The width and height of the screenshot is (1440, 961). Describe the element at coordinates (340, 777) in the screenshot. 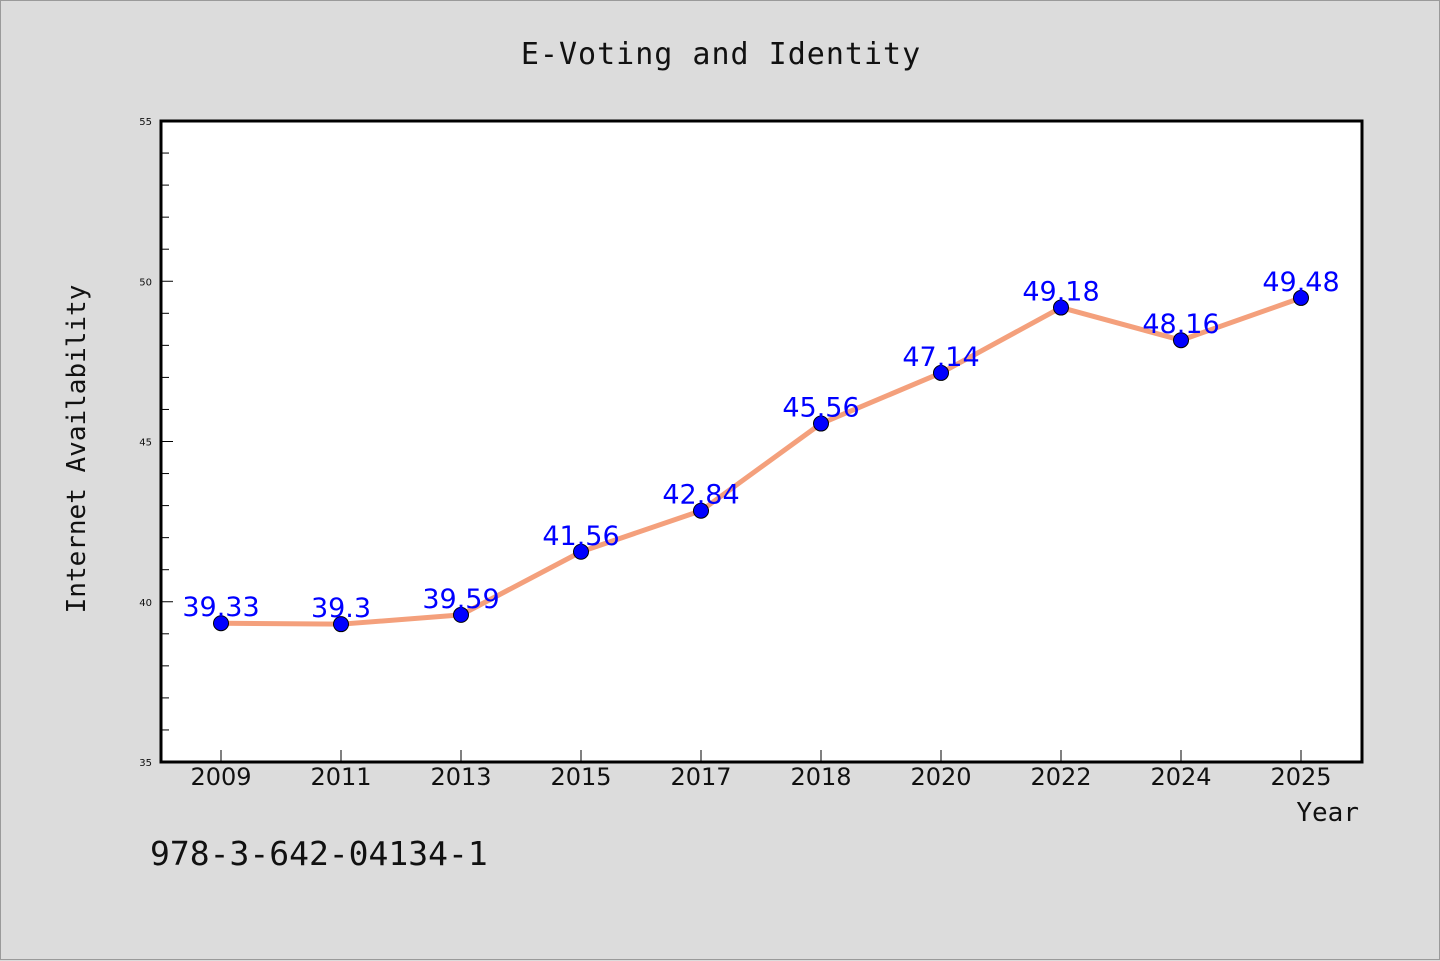

I see `x-tick-label: 2011` at that location.